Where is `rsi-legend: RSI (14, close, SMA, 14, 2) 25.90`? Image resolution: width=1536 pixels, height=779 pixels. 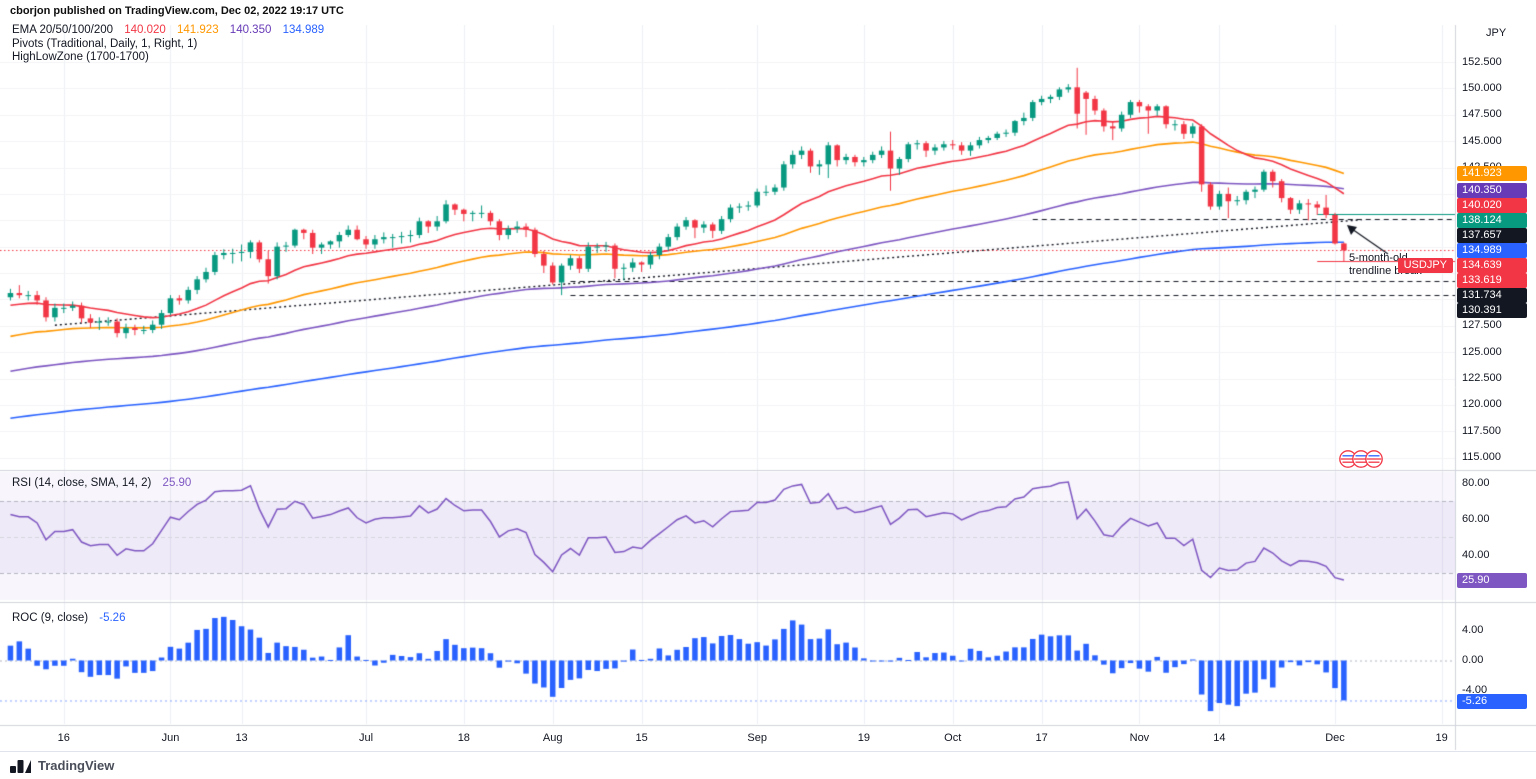 rsi-legend: RSI (14, close, SMA, 14, 2) 25.90 is located at coordinates (101, 483).